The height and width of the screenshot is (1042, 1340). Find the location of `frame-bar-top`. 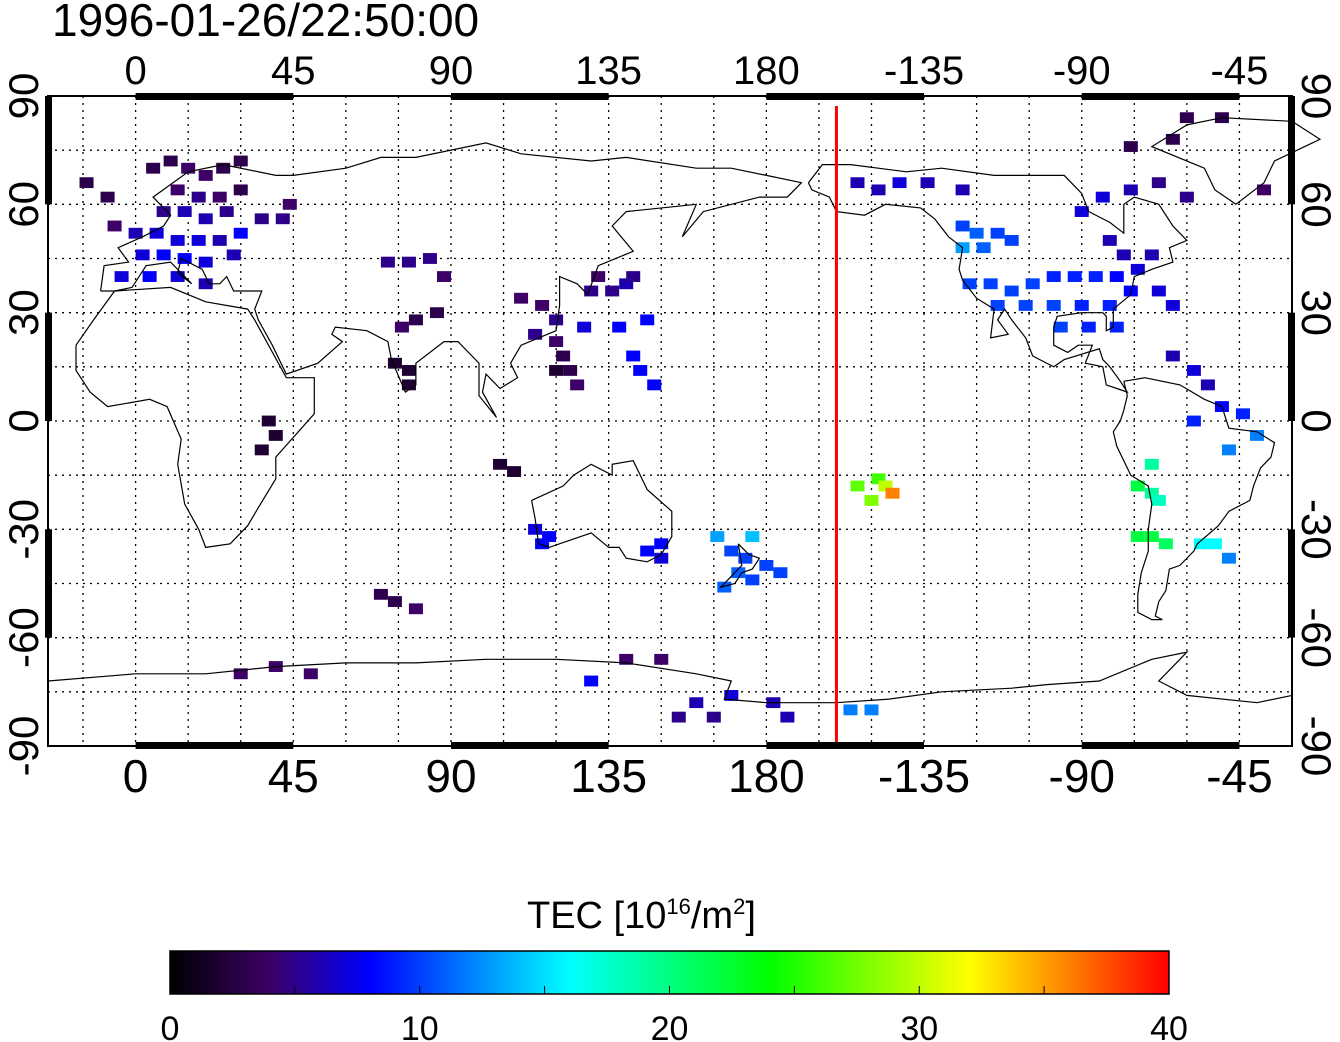

frame-bar-top is located at coordinates (845, 96).